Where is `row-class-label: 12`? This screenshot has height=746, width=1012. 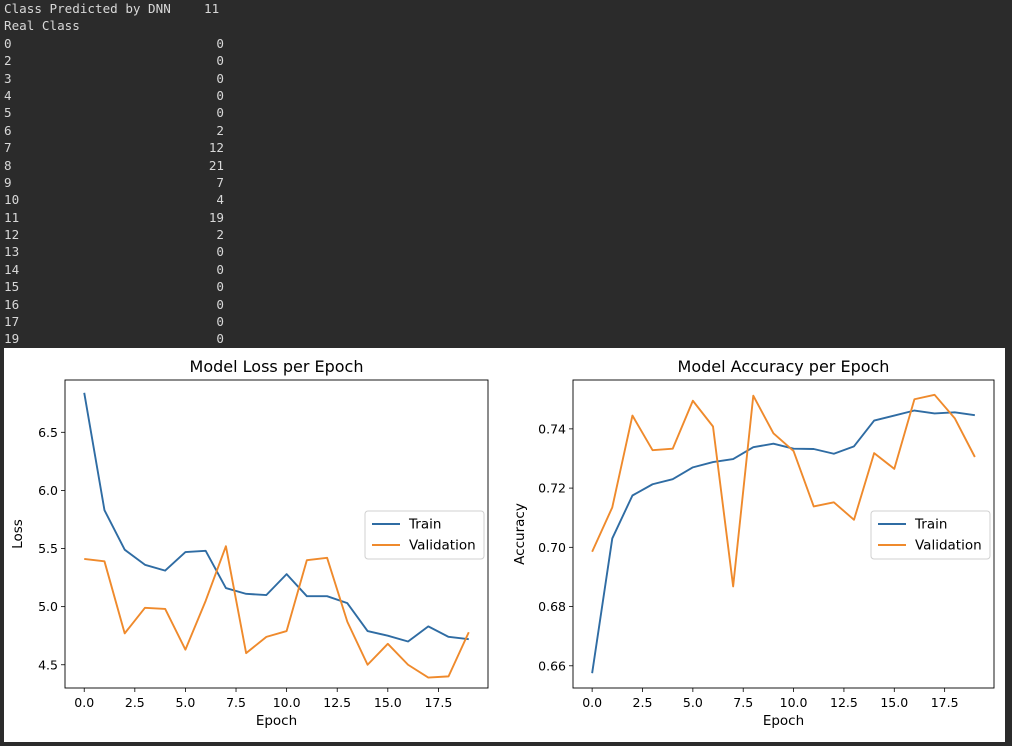 row-class-label: 12 is located at coordinates (12, 235).